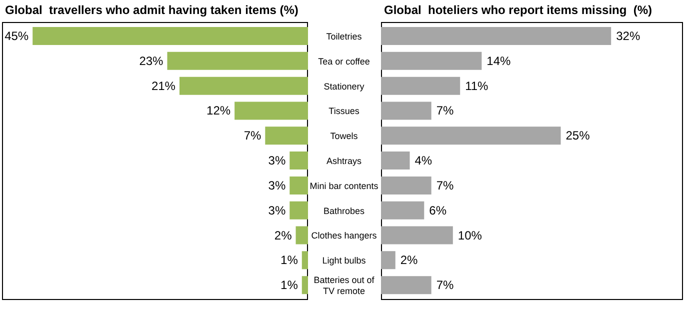 This screenshot has width=690, height=314. I want to click on data-label: 32%, so click(628, 36).